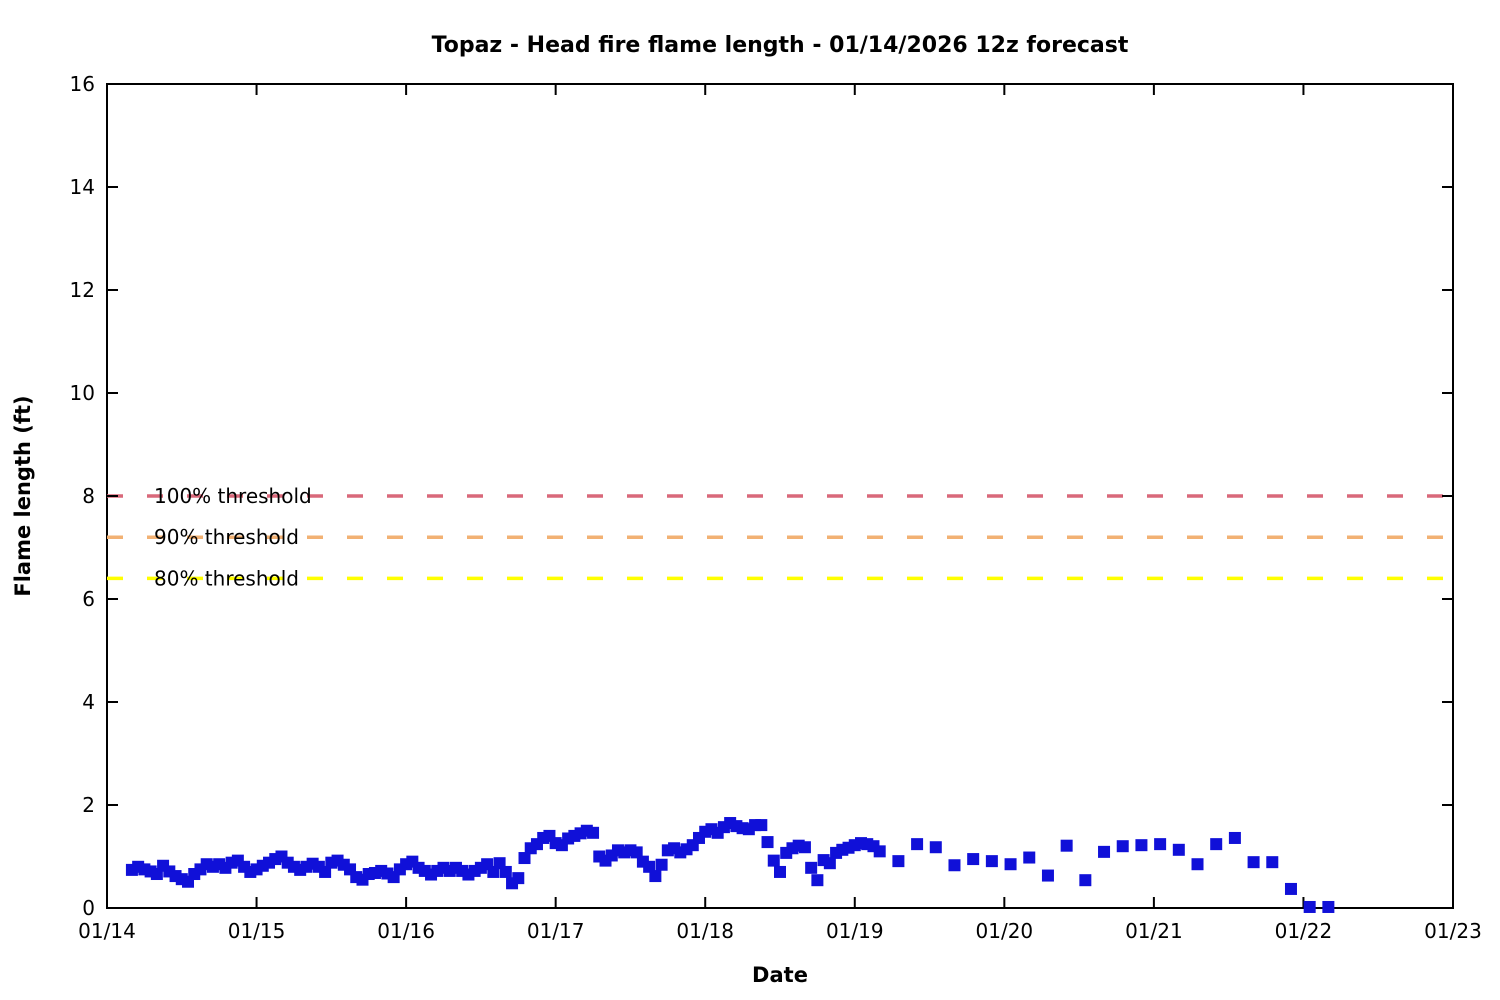  Describe the element at coordinates (88, 599) in the screenshot. I see `y-tick-label: 6` at that location.